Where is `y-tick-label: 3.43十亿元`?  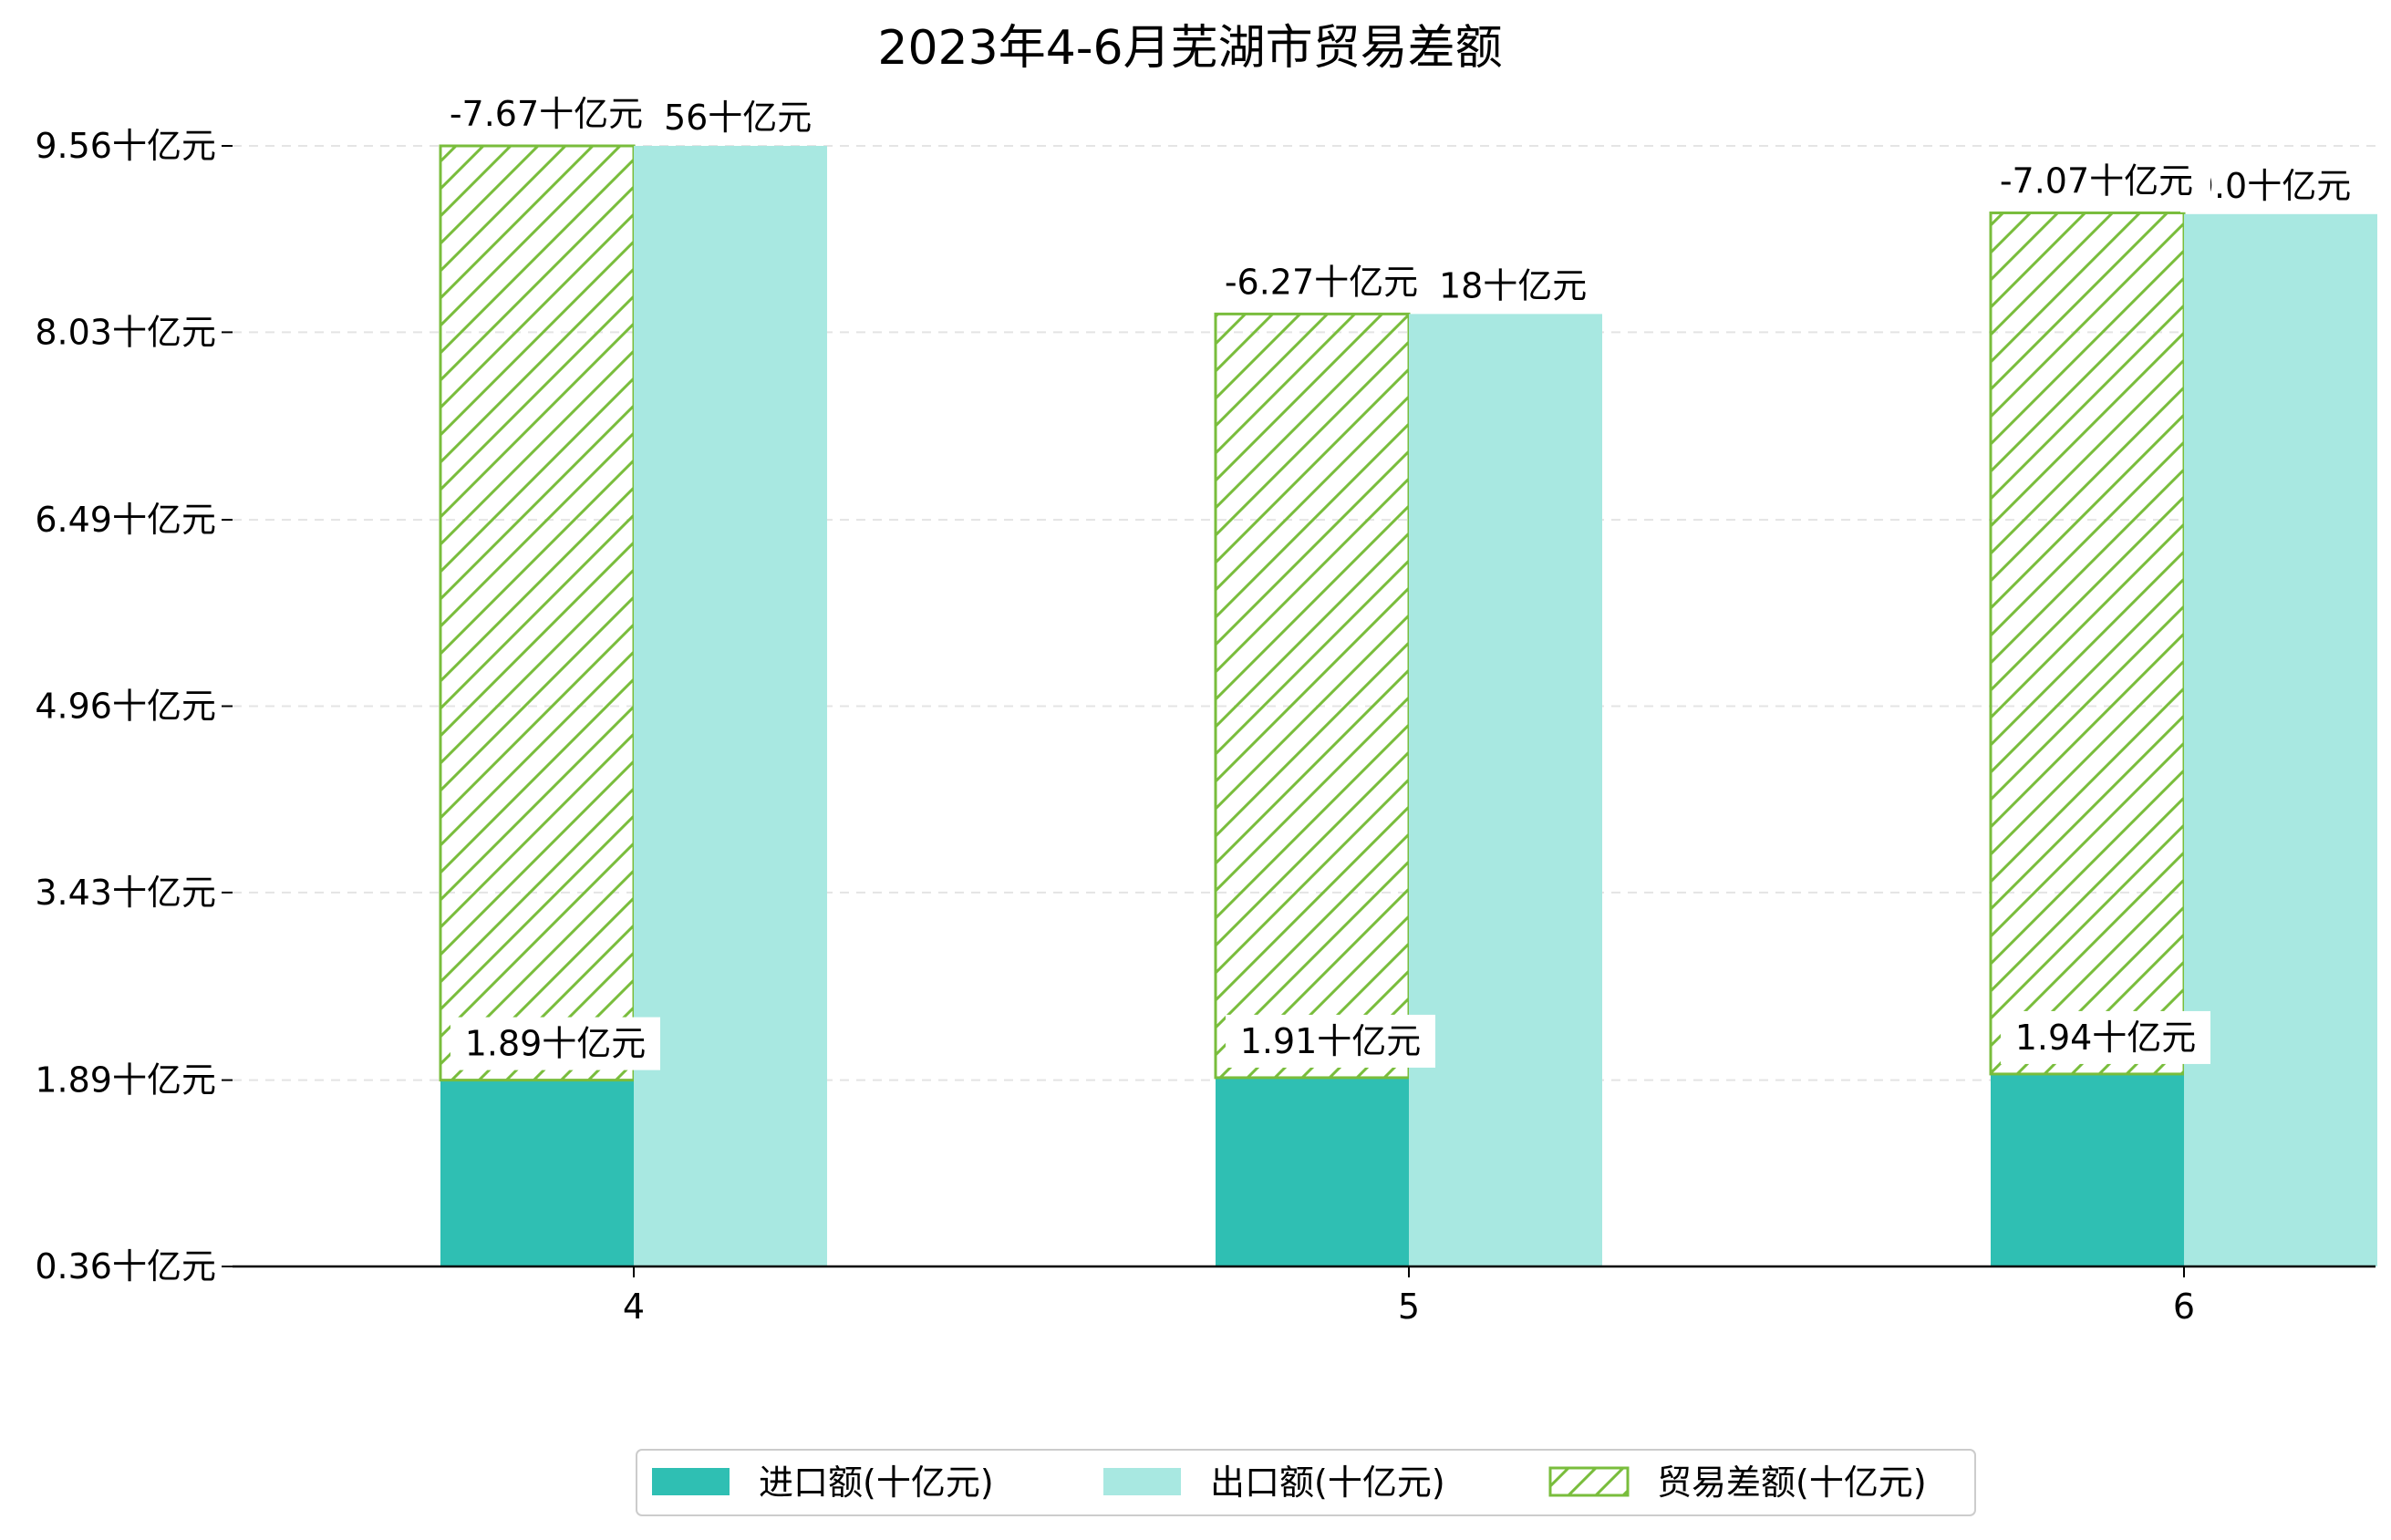 y-tick-label: 3.43十亿元 is located at coordinates (126, 893).